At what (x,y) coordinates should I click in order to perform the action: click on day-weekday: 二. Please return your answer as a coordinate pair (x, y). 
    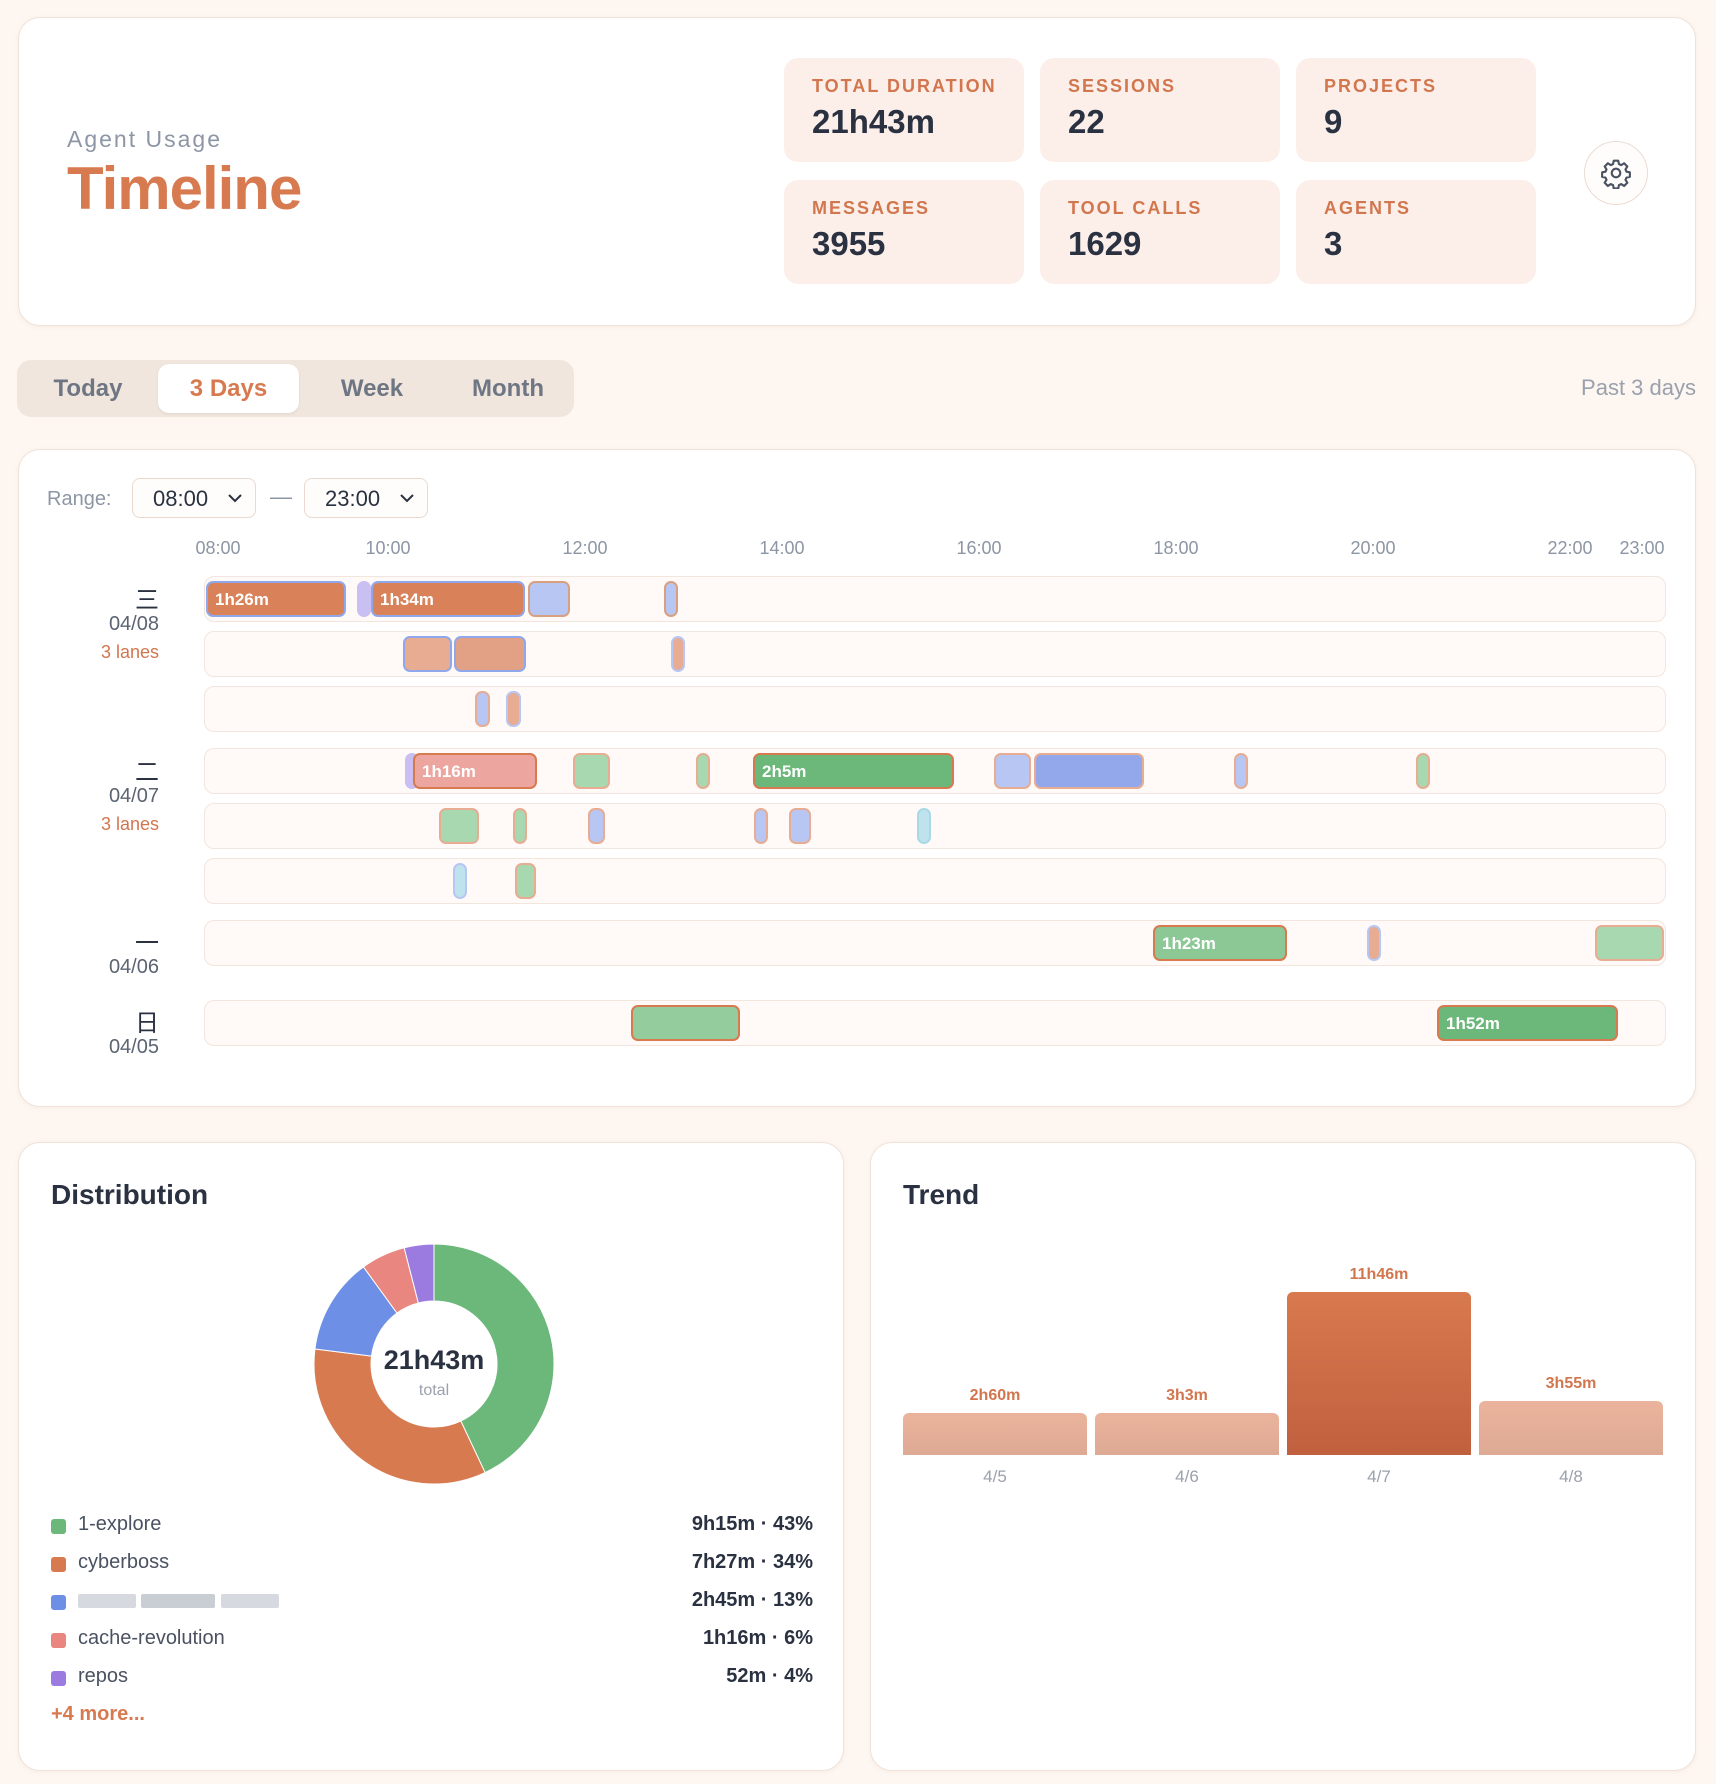
    Looking at the image, I should click on (147, 772).